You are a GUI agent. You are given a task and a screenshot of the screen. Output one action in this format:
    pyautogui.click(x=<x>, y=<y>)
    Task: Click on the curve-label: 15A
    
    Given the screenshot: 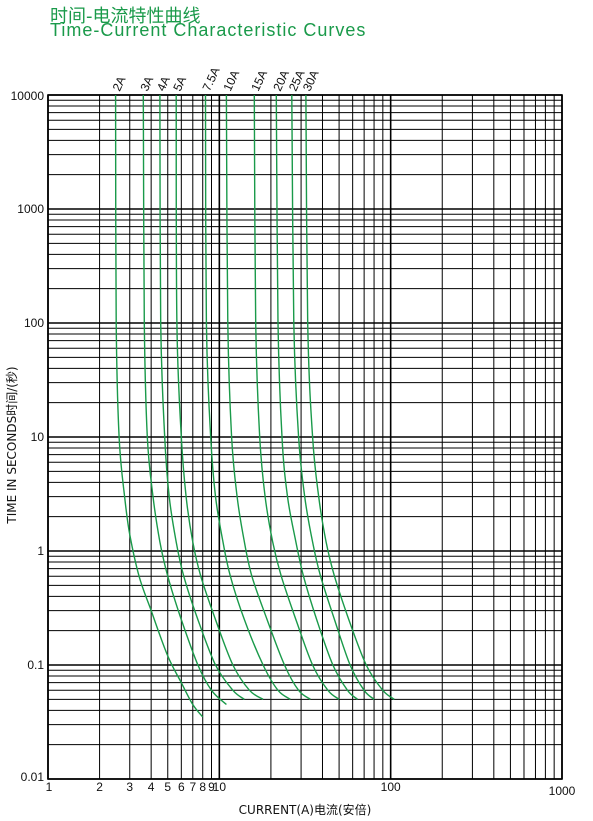 What is the action you would take?
    pyautogui.click(x=259, y=80)
    